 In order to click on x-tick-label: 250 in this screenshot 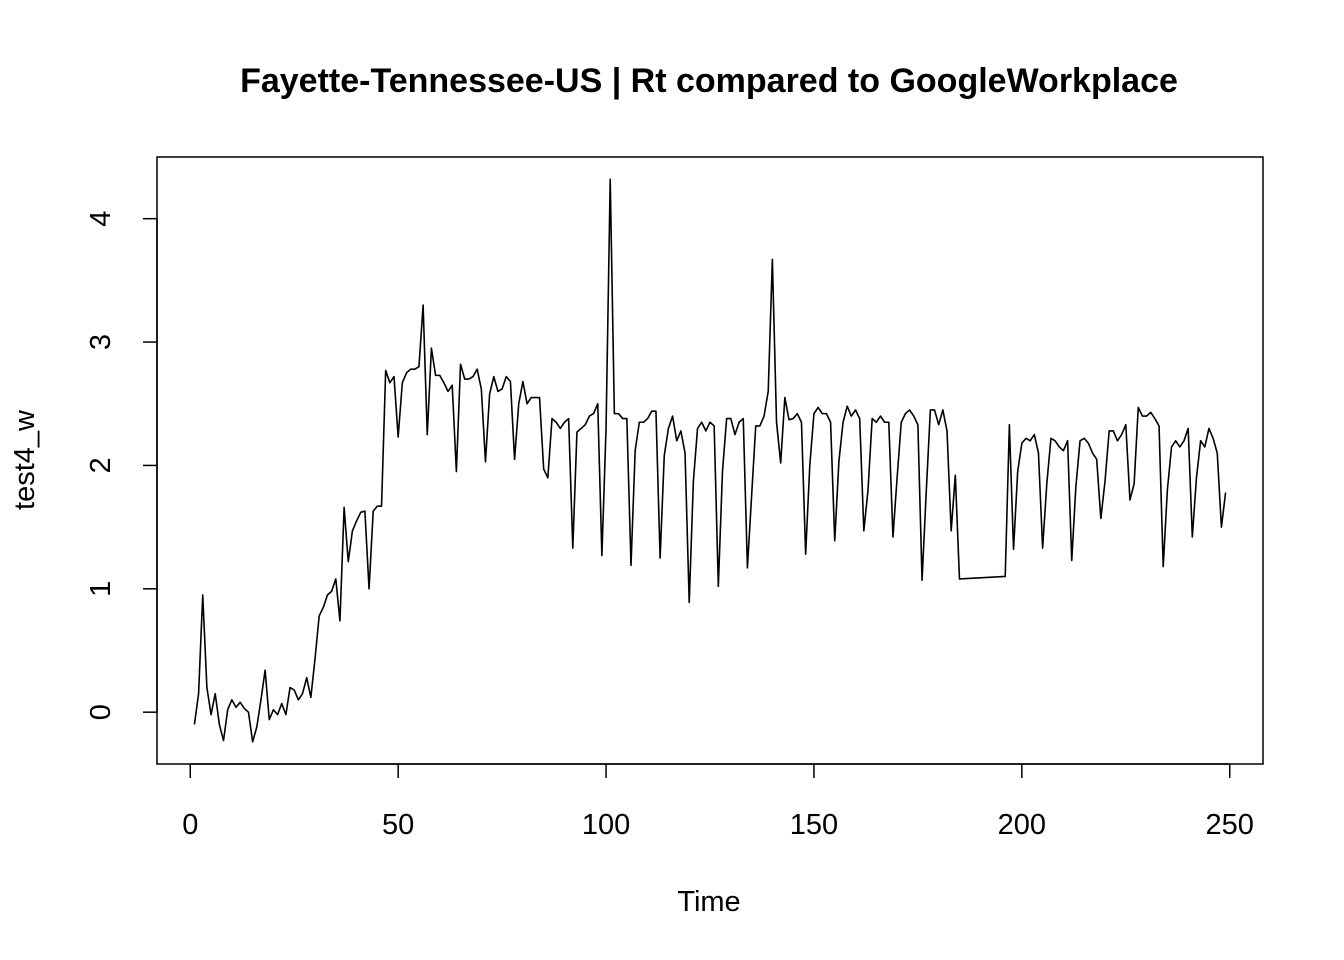, I will do `click(1230, 825)`.